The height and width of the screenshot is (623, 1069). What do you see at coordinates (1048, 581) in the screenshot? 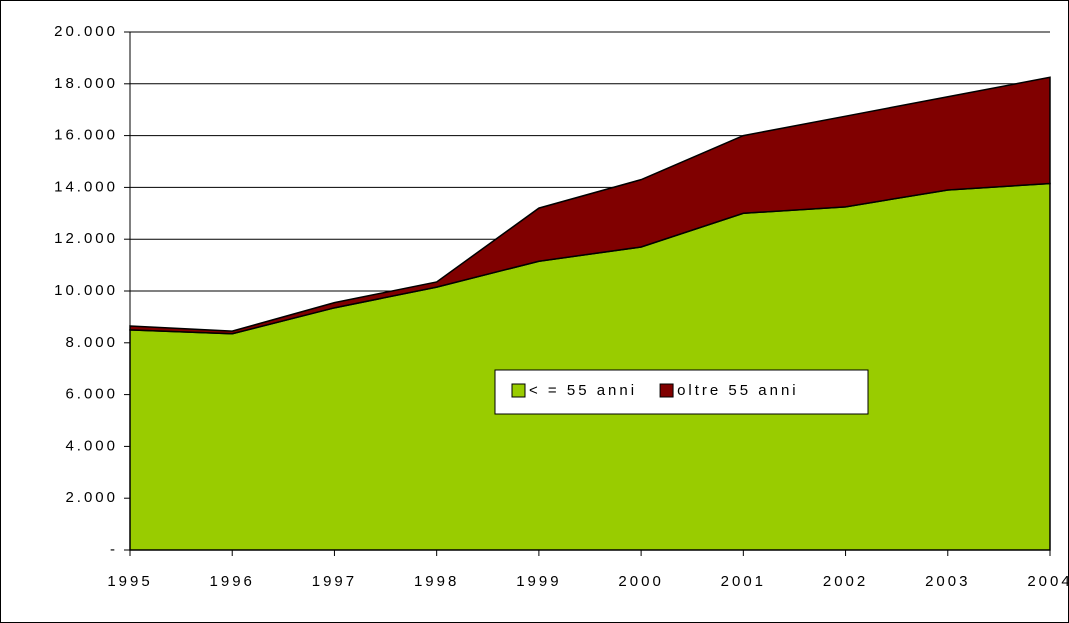
I see `x-tick-label: 2004` at bounding box center [1048, 581].